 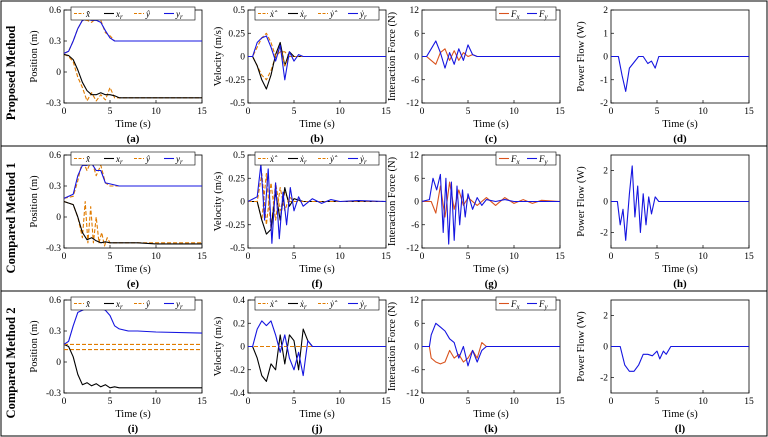 I want to click on x-tick-label-b-2: 10, so click(x=340, y=112).